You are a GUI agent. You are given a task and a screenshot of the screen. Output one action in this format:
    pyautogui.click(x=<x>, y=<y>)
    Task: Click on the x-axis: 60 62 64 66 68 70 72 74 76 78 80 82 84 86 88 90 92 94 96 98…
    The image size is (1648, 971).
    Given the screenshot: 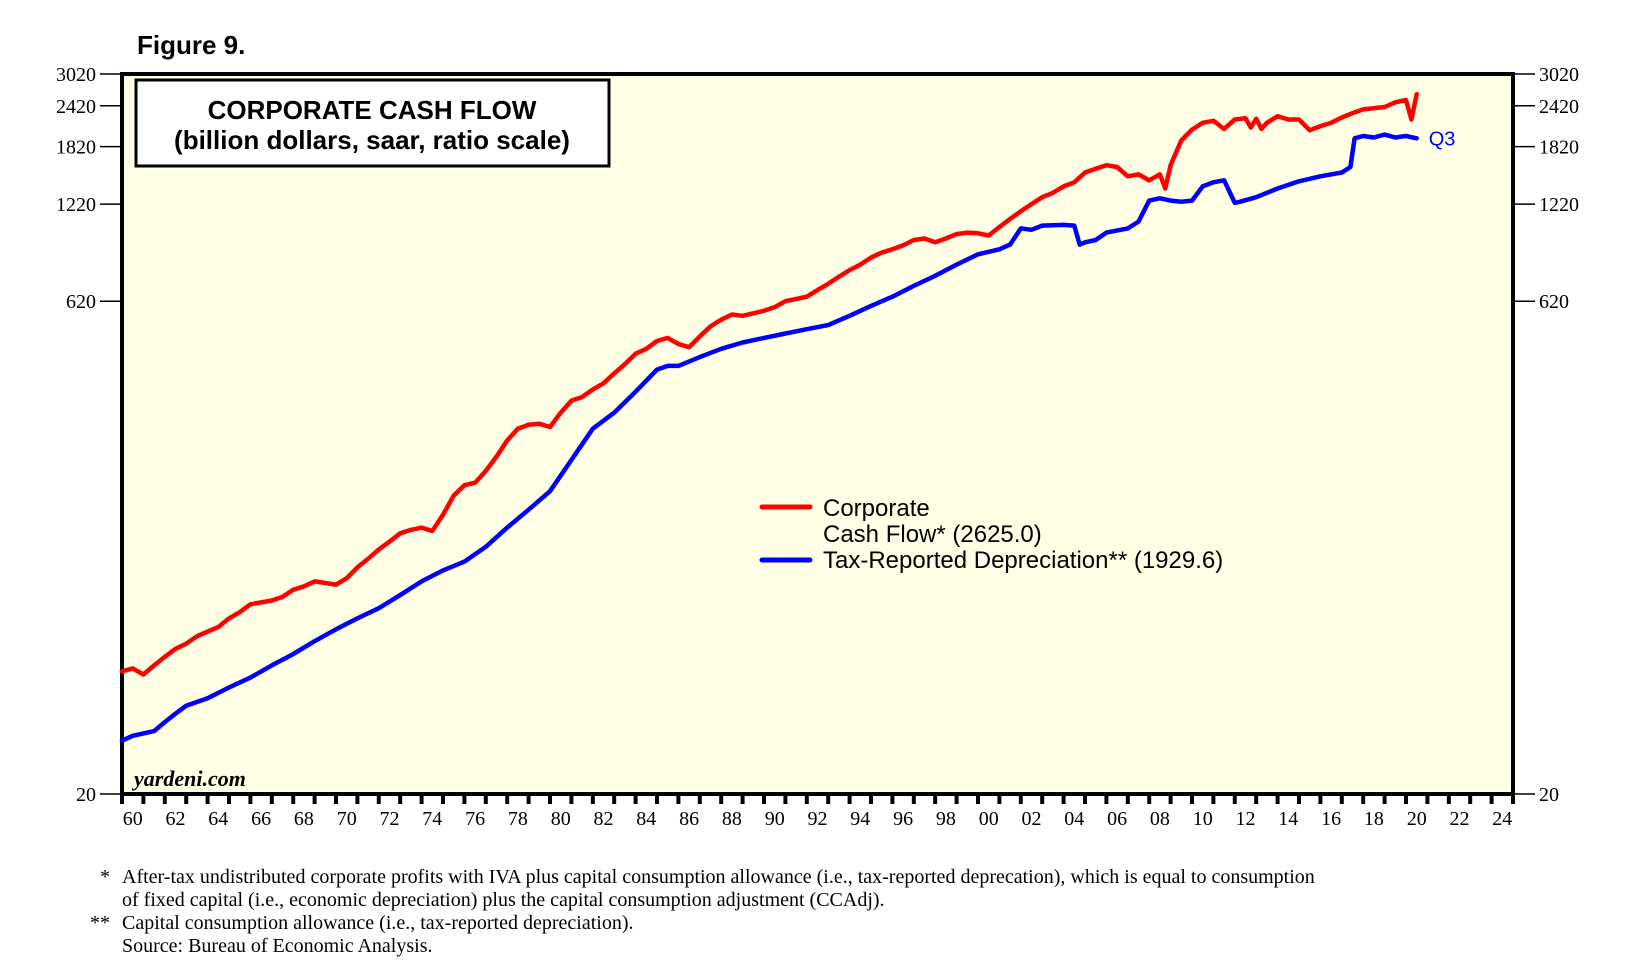 What is the action you would take?
    pyautogui.click(x=817, y=812)
    